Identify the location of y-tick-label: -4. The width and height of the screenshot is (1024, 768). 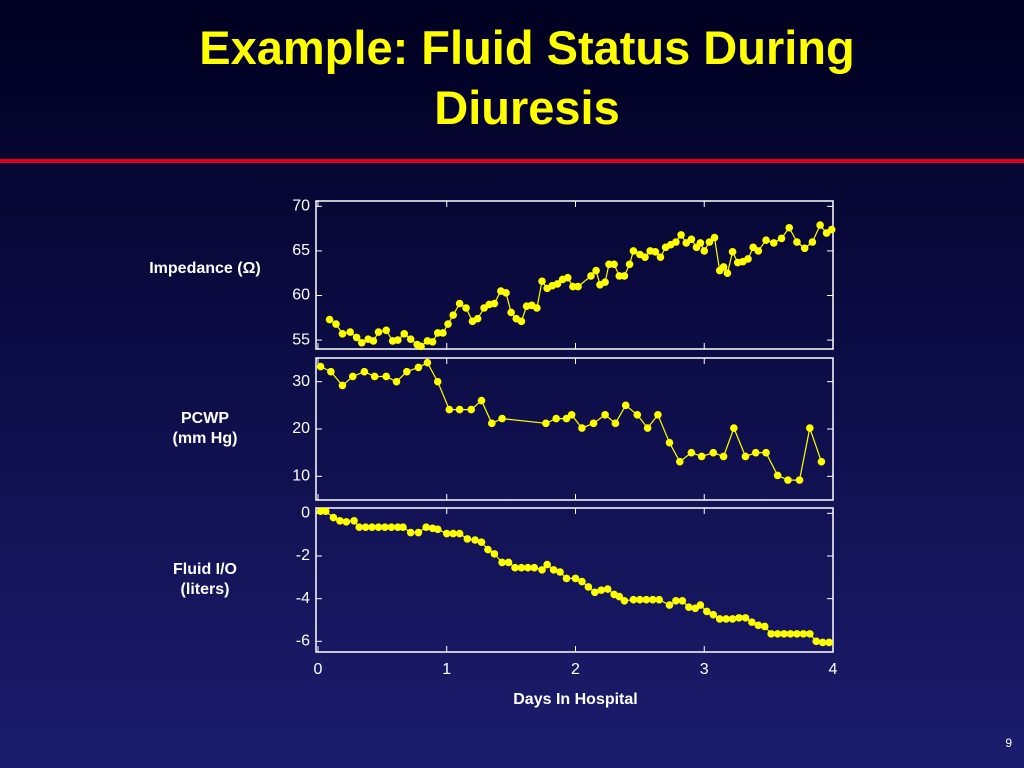
(303, 598).